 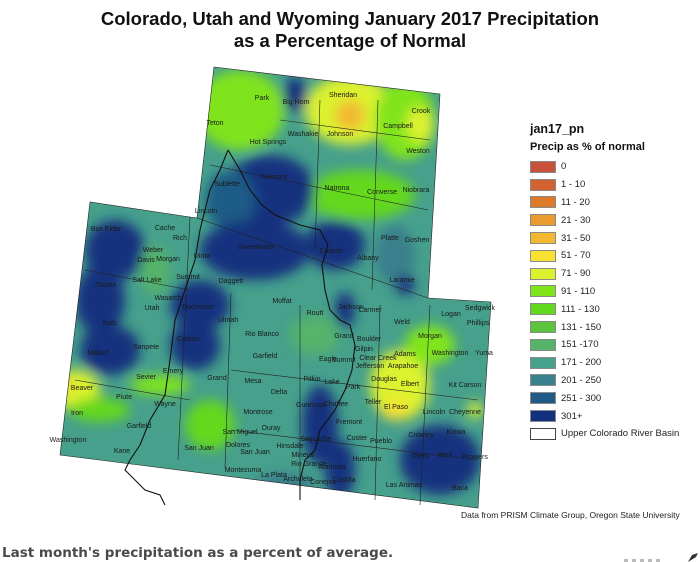 I want to click on legend-label: 301+, so click(x=572, y=416).